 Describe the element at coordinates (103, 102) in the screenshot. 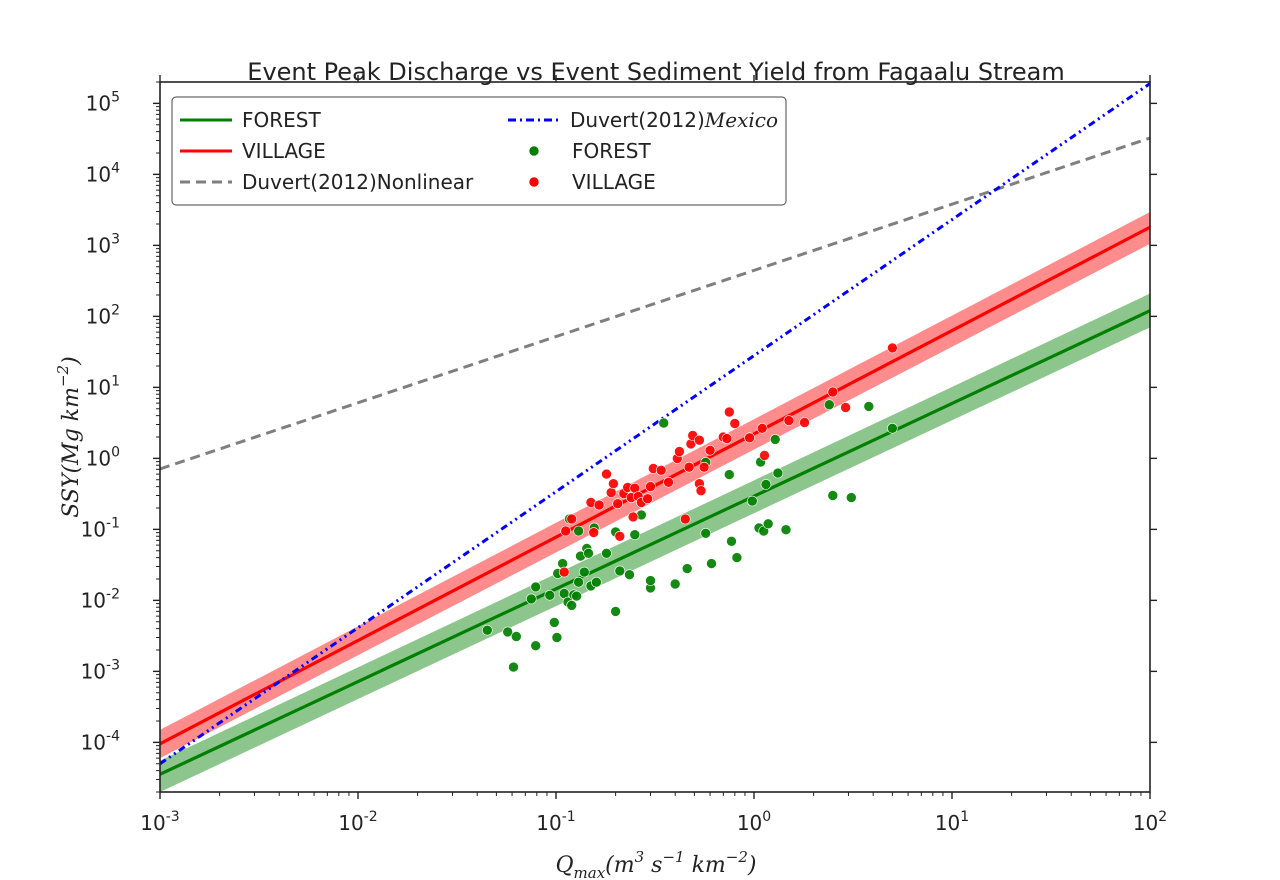

I see `y-tick-label: 10⁵` at that location.